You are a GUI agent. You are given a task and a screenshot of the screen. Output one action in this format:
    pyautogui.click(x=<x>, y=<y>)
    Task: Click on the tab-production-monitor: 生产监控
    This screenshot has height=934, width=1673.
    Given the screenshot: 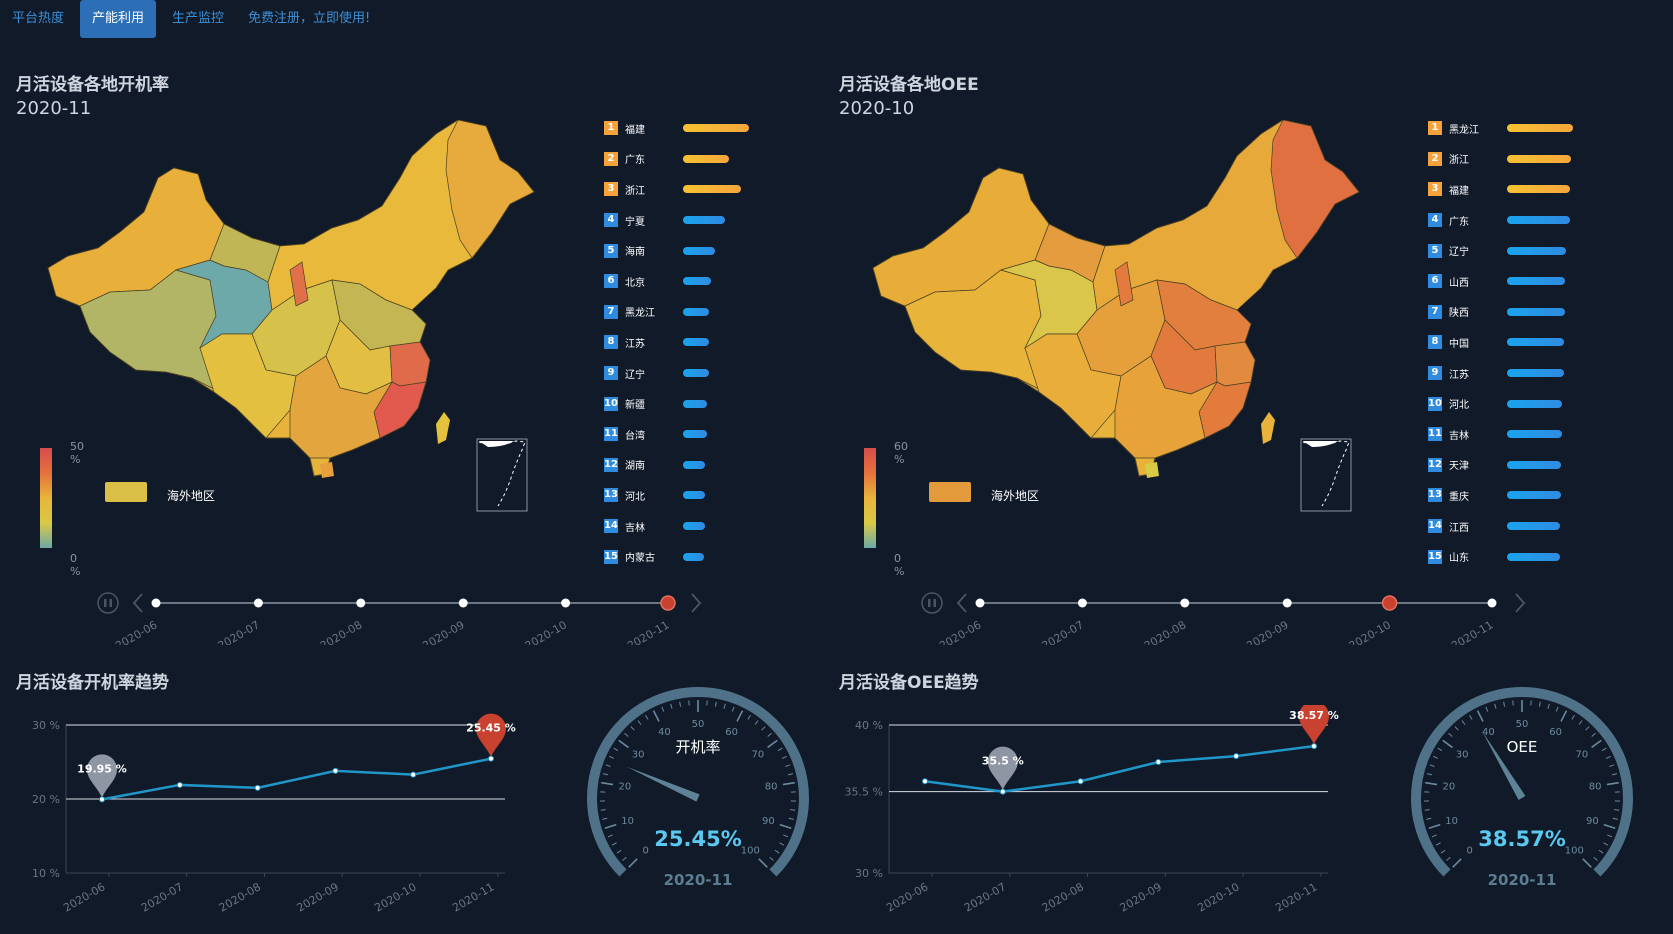 What is the action you would take?
    pyautogui.click(x=198, y=18)
    